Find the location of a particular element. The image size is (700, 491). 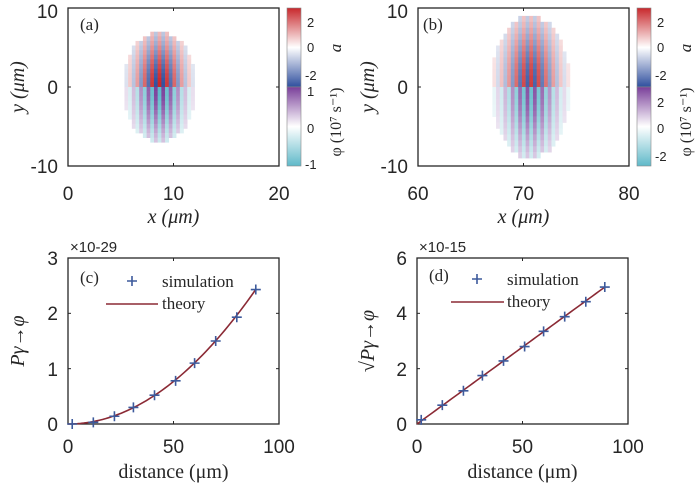

y-axis-label: Pγ→φ is located at coordinates (18, 341).